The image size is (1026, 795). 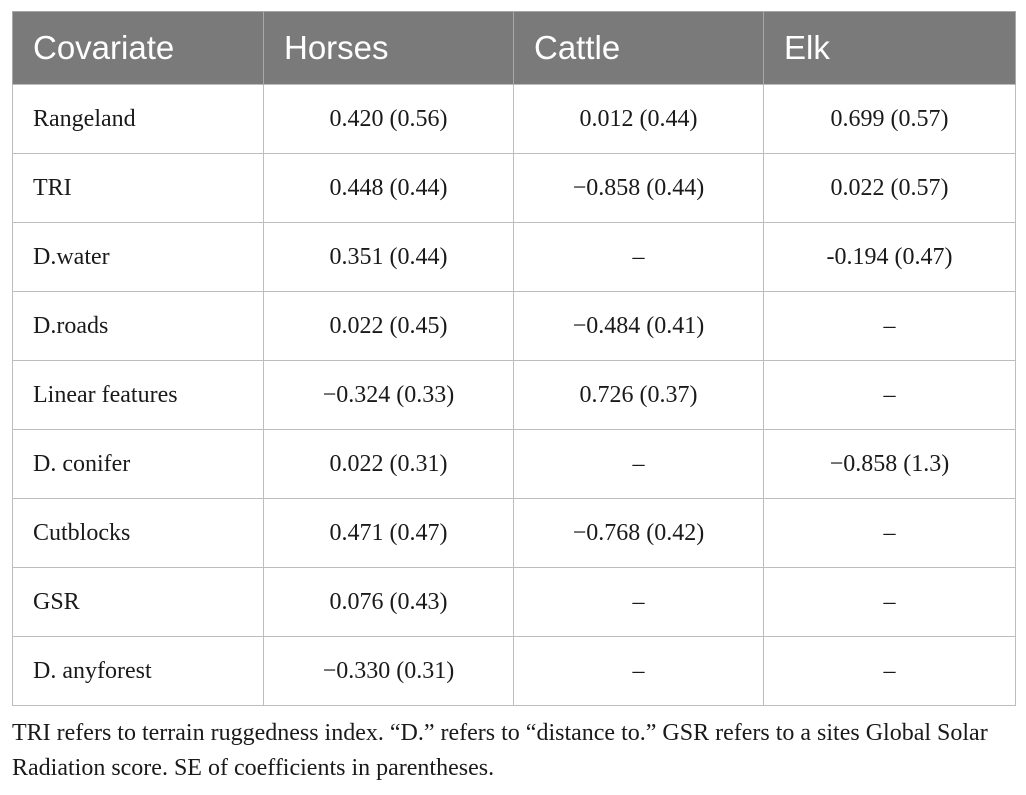 What do you see at coordinates (388, 188) in the screenshot?
I see `horses-cell: 0.448 (0.44)` at bounding box center [388, 188].